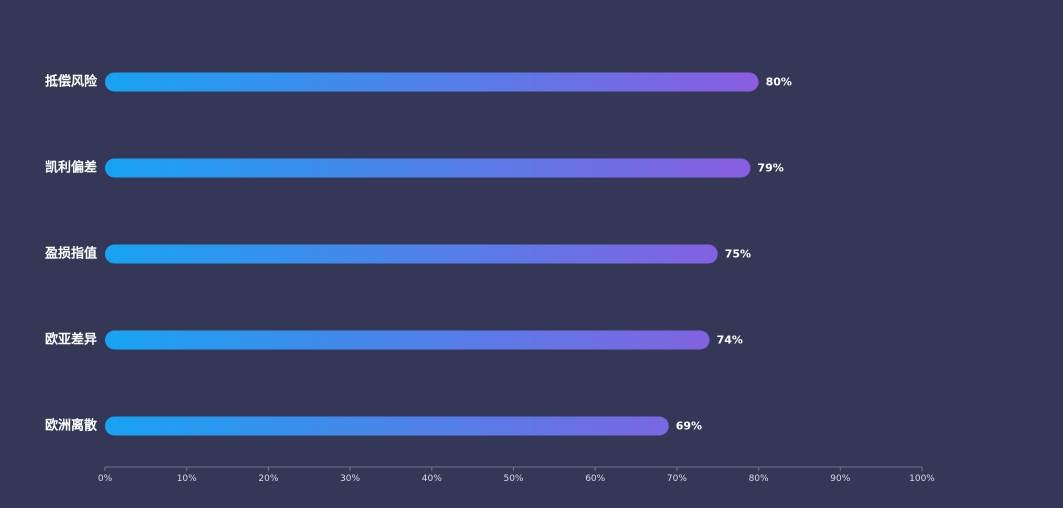  I want to click on value-label: 80%, so click(779, 82).